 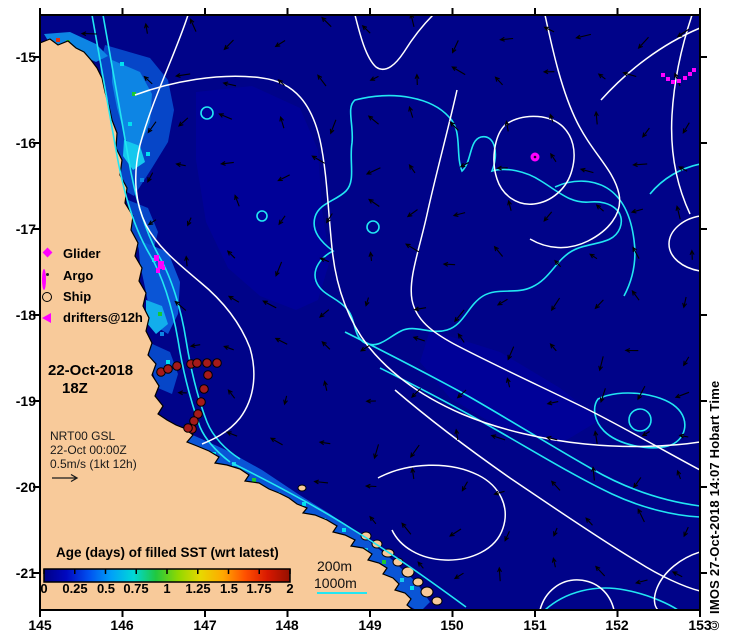 I want to click on depth-1000m-label: 1000m, so click(x=335, y=583).